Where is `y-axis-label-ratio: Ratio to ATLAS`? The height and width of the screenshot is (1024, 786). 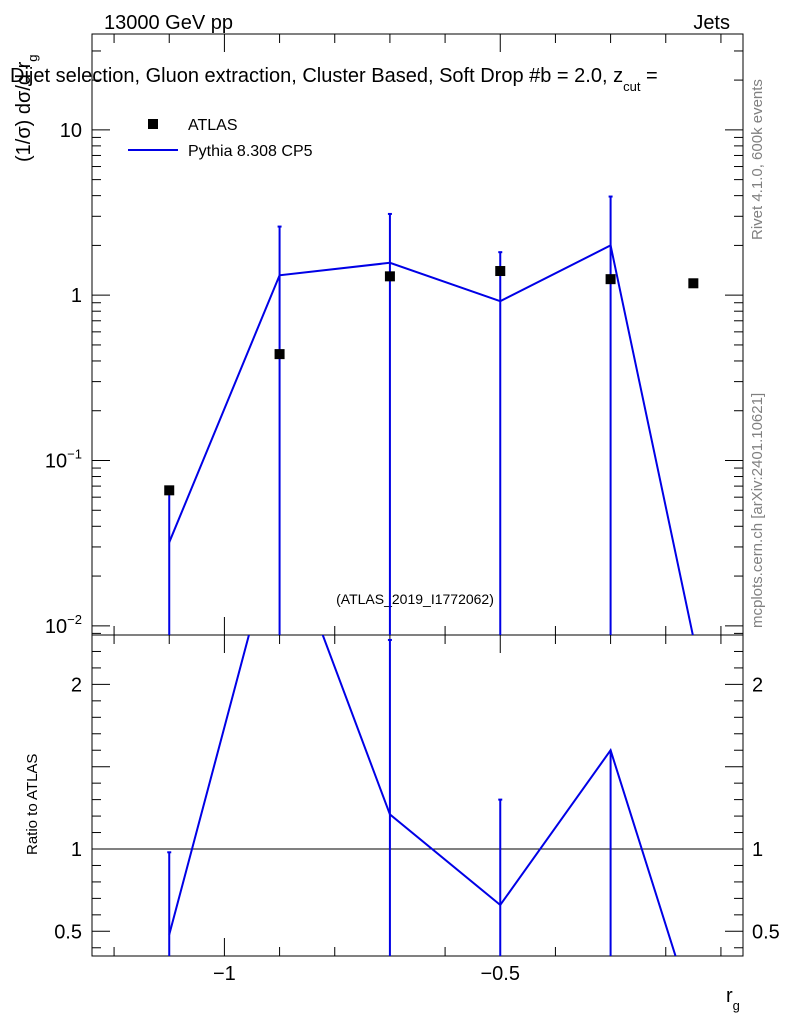
y-axis-label-ratio: Ratio to ATLAS is located at coordinates (32, 804).